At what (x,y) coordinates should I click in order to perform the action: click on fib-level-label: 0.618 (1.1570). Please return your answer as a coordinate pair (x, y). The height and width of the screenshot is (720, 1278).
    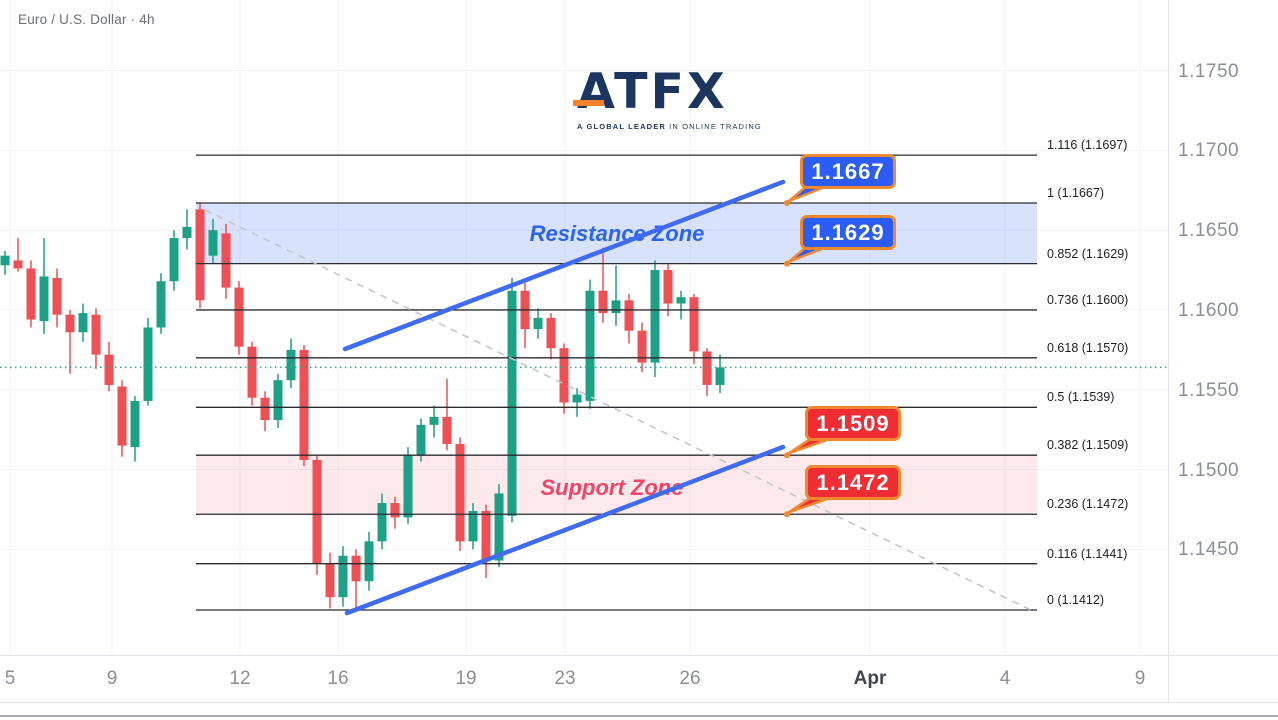
    Looking at the image, I should click on (1088, 347).